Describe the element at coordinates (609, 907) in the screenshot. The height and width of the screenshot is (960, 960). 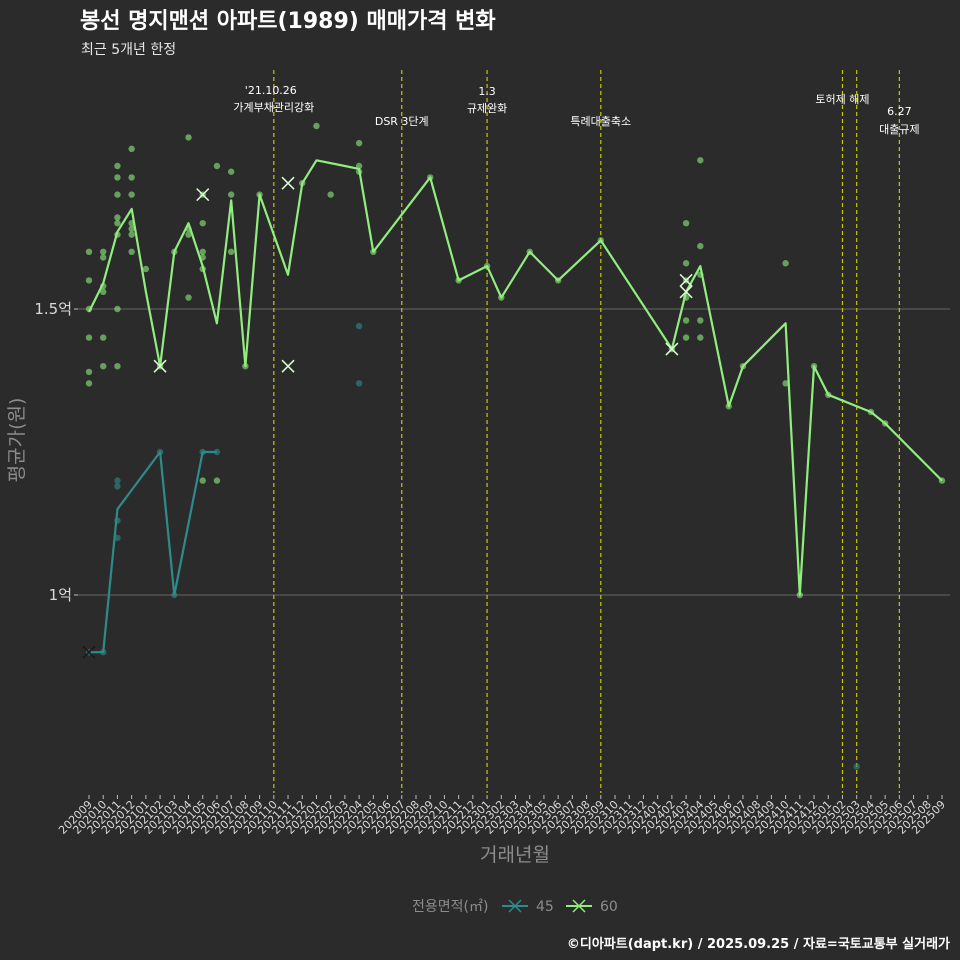
I see `legend-label-60: 60` at that location.